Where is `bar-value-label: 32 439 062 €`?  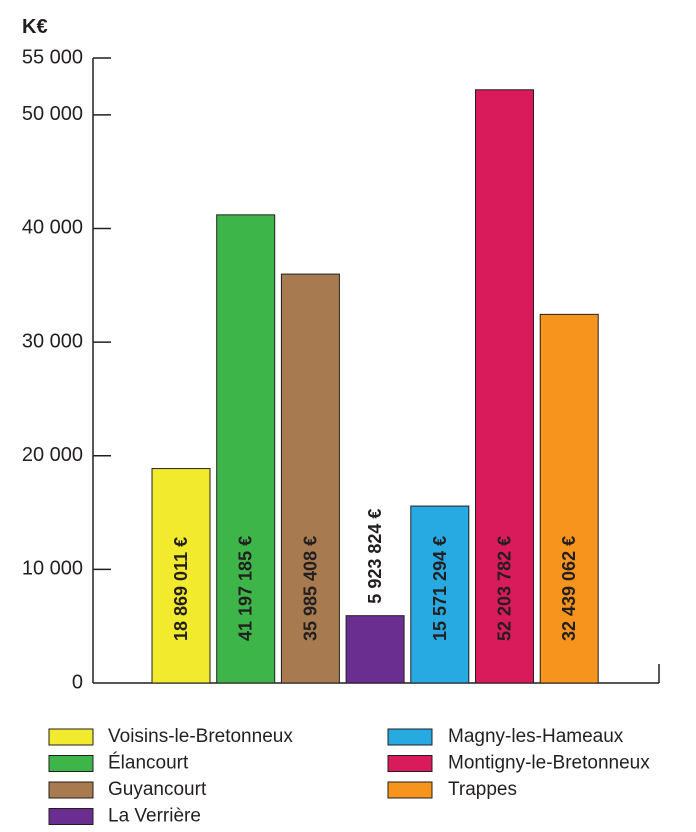
bar-value-label: 32 439 062 € is located at coordinates (569, 588).